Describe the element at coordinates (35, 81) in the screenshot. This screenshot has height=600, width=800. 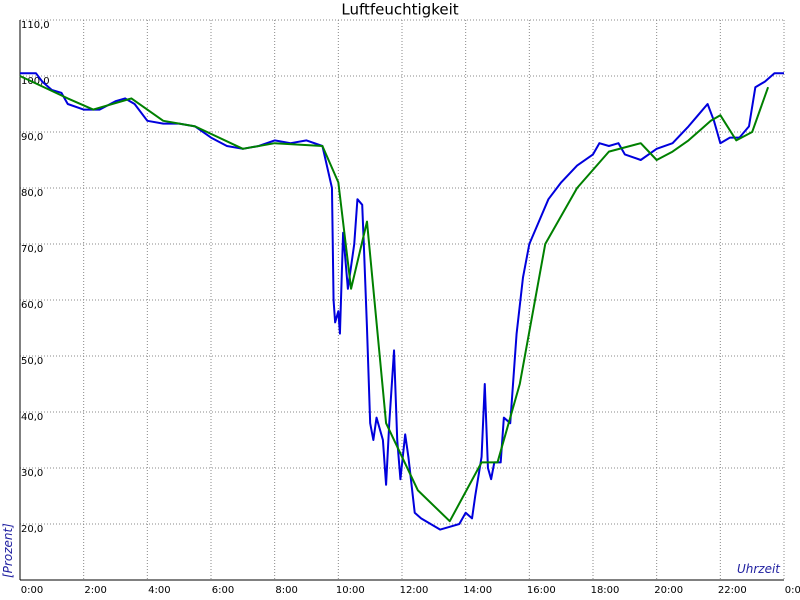
I see `y-tick-label: 100,0` at that location.